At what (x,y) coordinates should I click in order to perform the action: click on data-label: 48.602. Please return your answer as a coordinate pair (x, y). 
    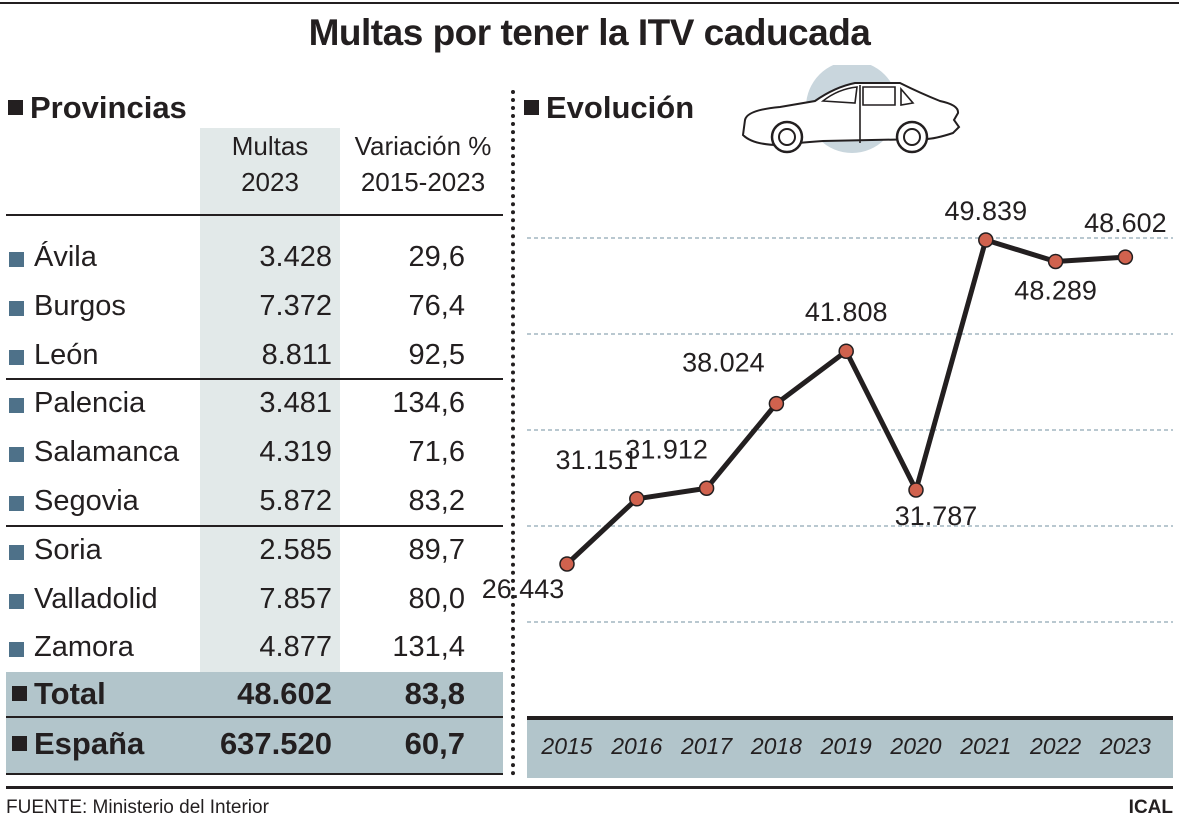
    Looking at the image, I should click on (1125, 223).